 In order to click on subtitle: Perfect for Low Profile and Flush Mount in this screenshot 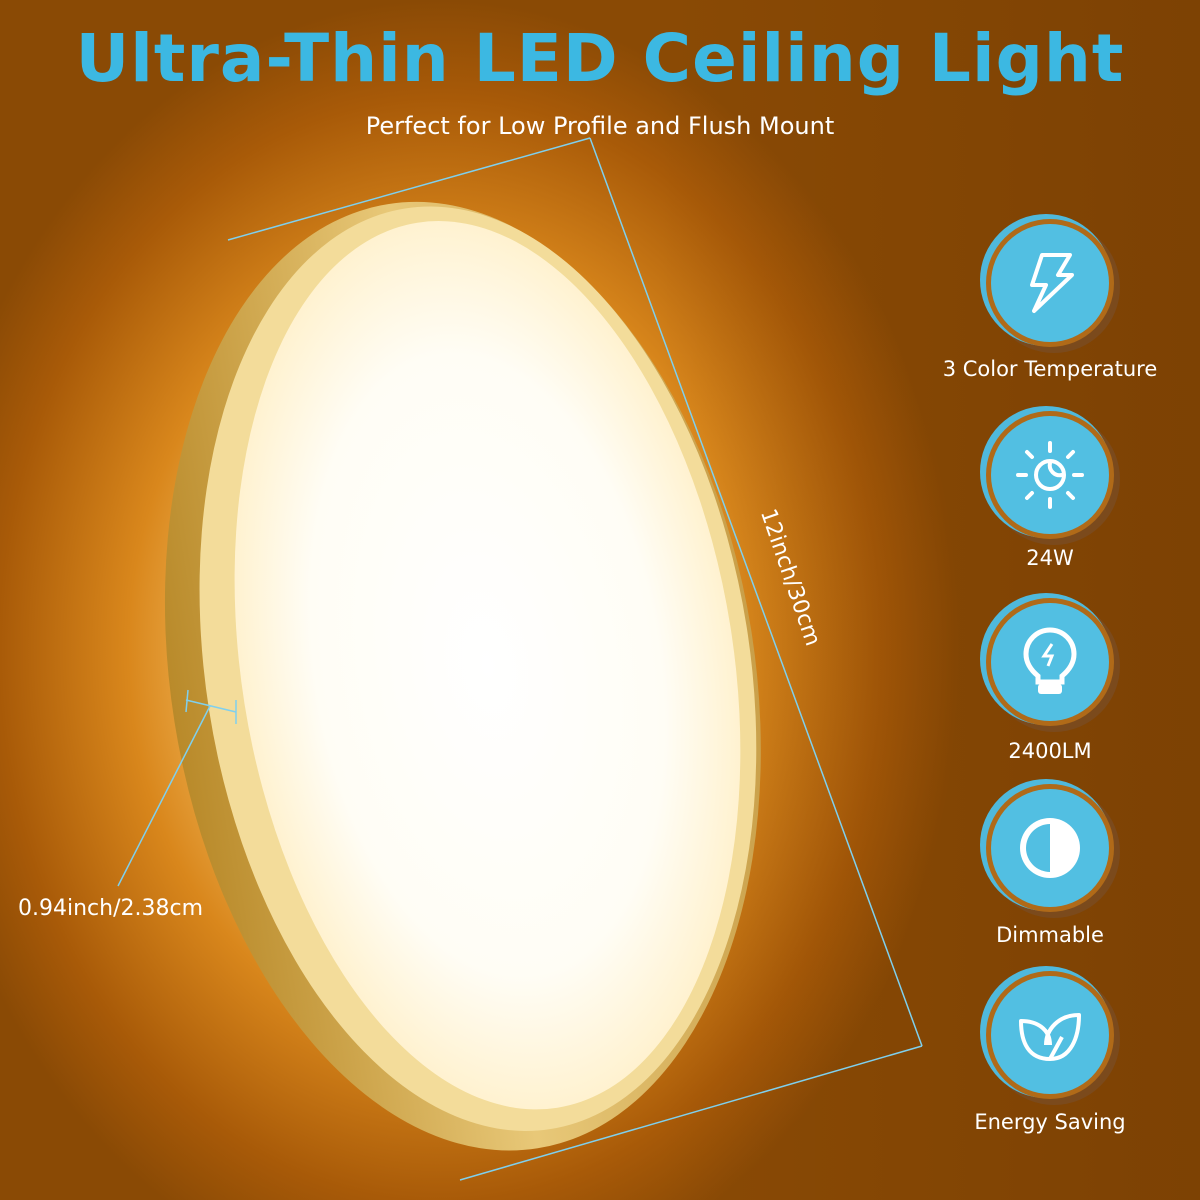, I will do `click(600, 126)`.